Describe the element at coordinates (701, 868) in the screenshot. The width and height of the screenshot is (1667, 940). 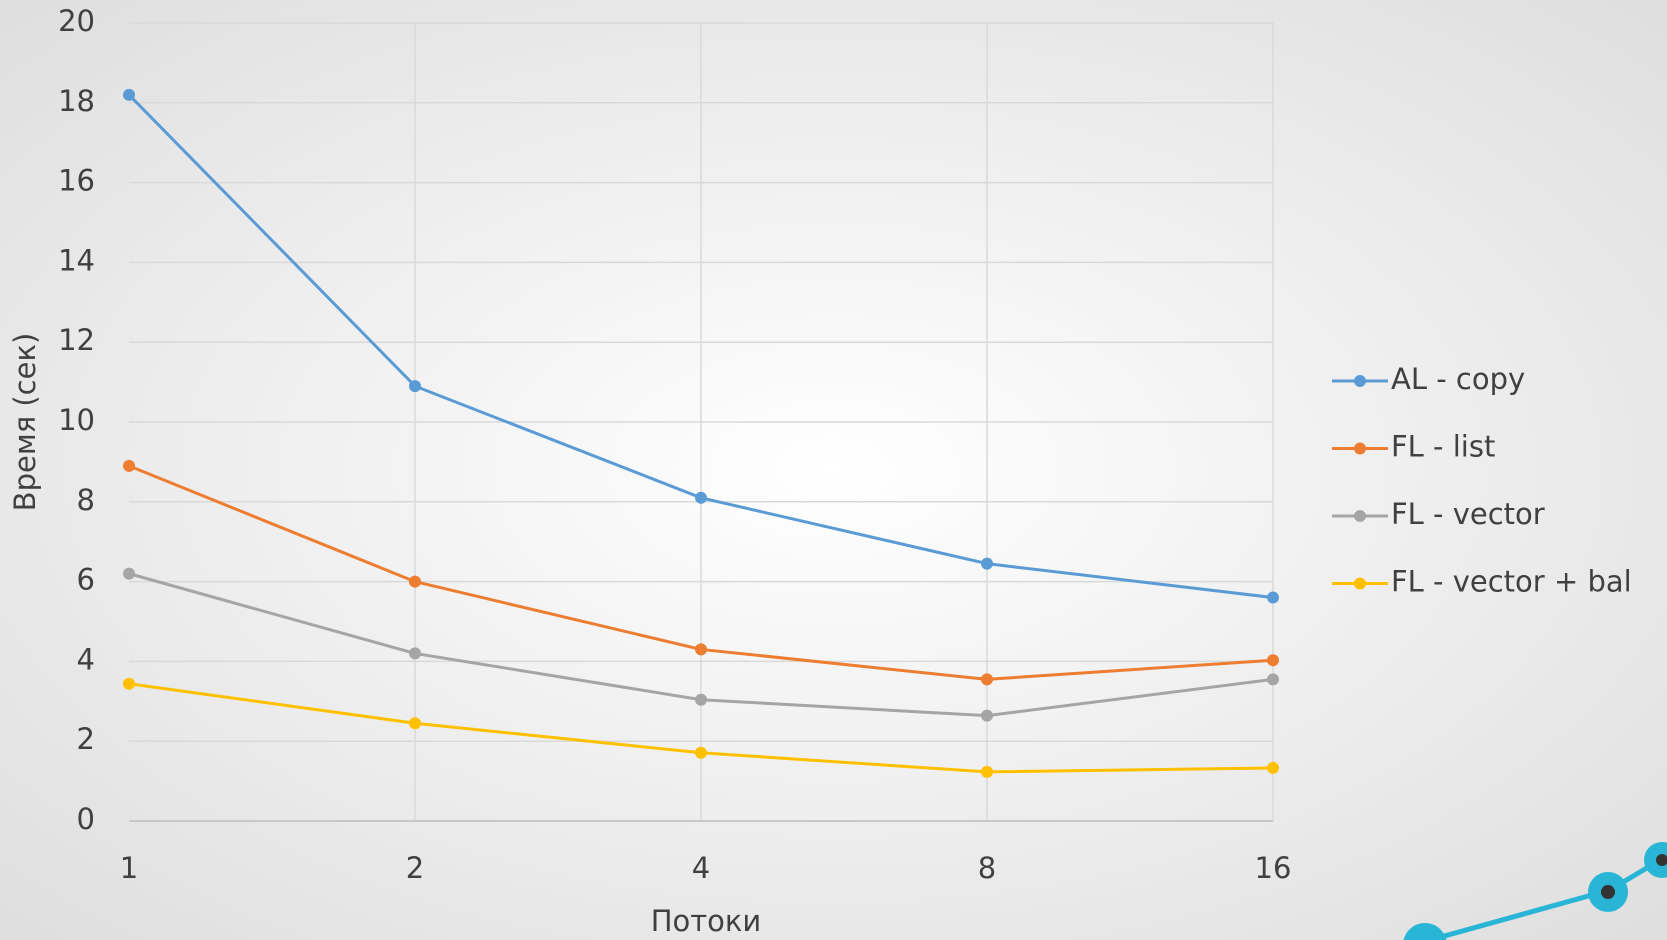
I see `x-tick-label: 4` at that location.